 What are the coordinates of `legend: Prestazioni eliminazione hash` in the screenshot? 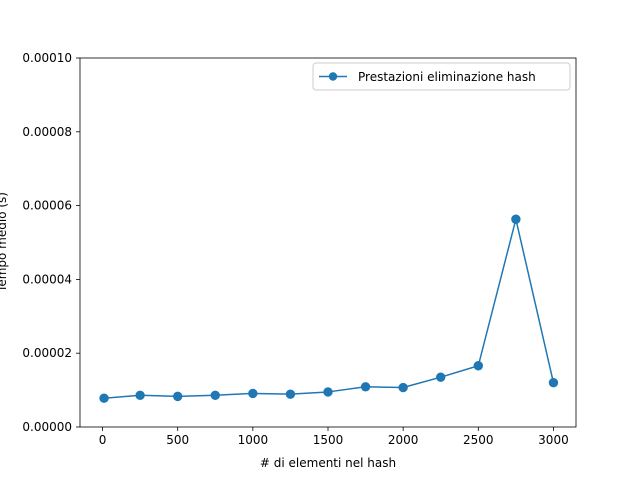 It's located at (441, 76).